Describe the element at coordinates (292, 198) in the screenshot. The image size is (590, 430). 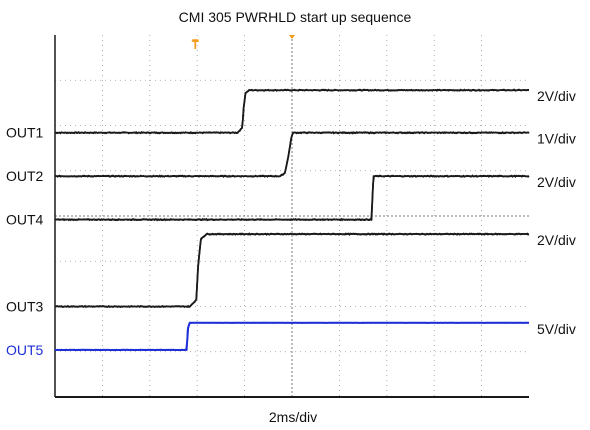
I see `trace-edge-out4` at that location.